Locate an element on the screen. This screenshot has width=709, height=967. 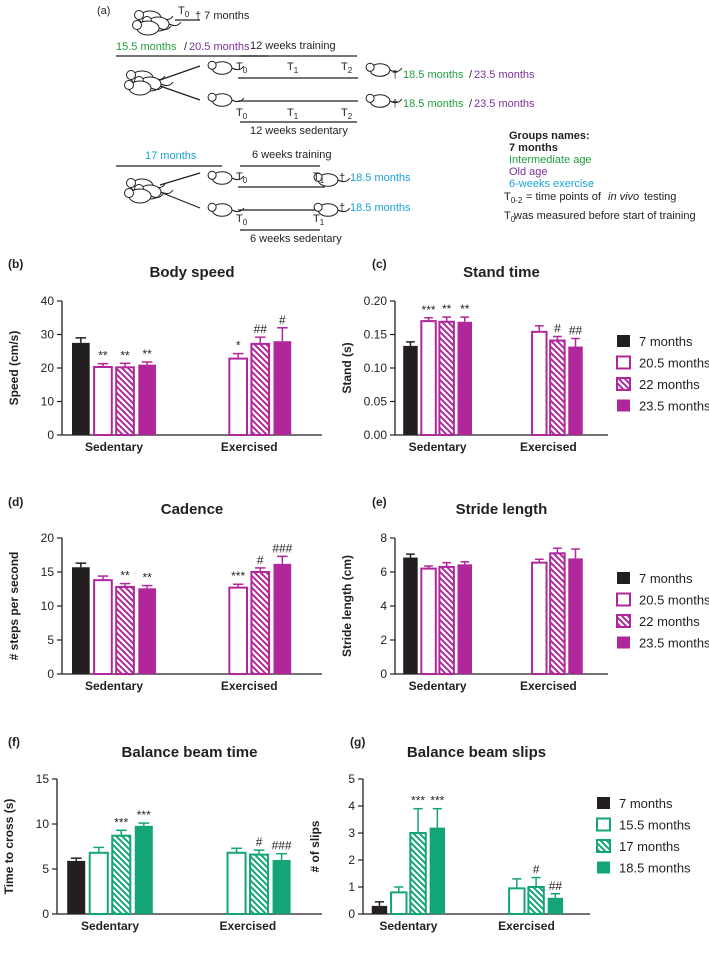
diagram-label: 15.5 months is located at coordinates (146, 47).